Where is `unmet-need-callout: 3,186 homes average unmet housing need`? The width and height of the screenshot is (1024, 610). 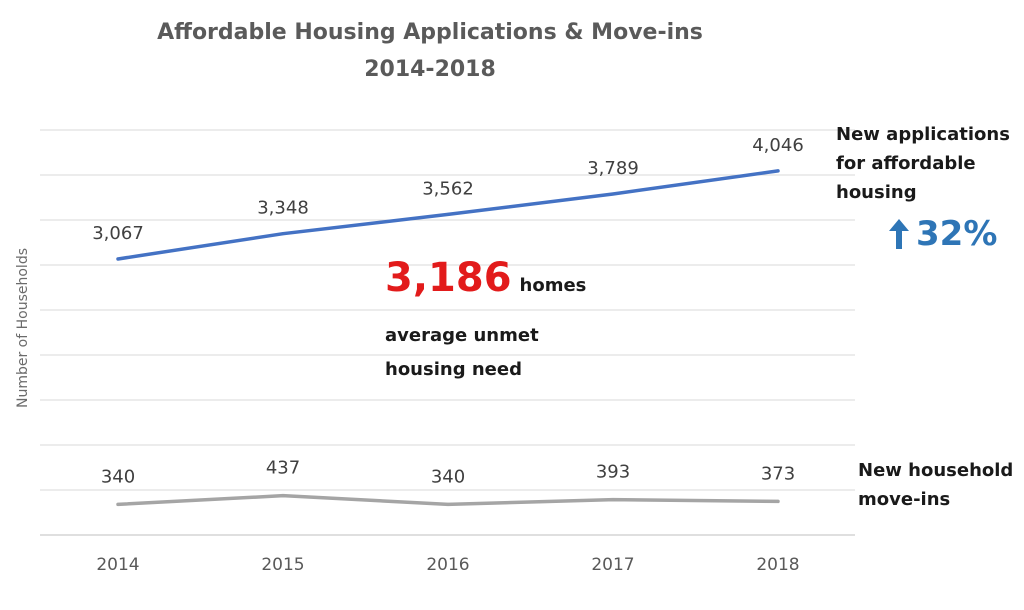 unmet-need-callout: 3,186 homes average unmet housing need is located at coordinates (485, 321).